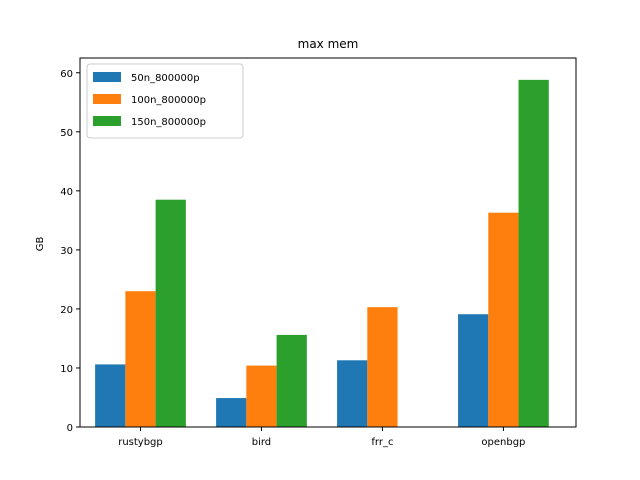 The height and width of the screenshot is (480, 640). Describe the element at coordinates (66, 369) in the screenshot. I see `y-tick-label: 10` at that location.